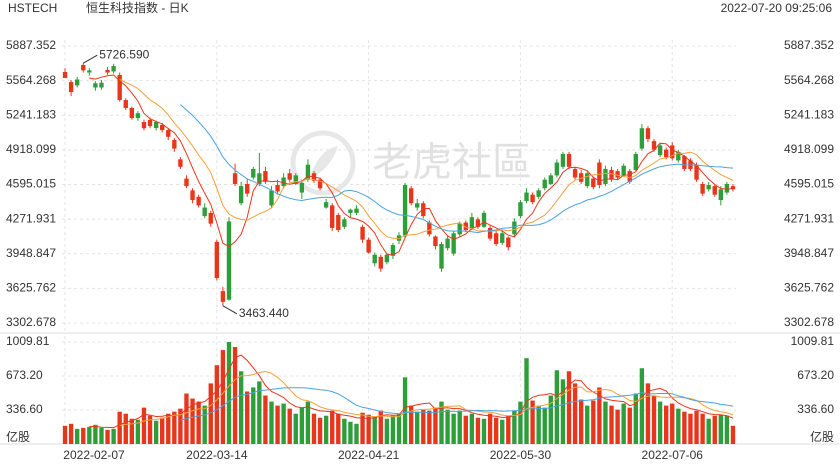 The height and width of the screenshot is (475, 840). Describe the element at coordinates (90, 59) in the screenshot. I see `max-pointer` at that location.